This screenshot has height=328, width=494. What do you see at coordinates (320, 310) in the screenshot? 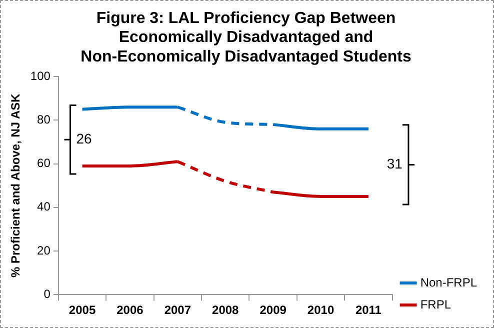
I see `x-tick-label: 2010` at bounding box center [320, 310].